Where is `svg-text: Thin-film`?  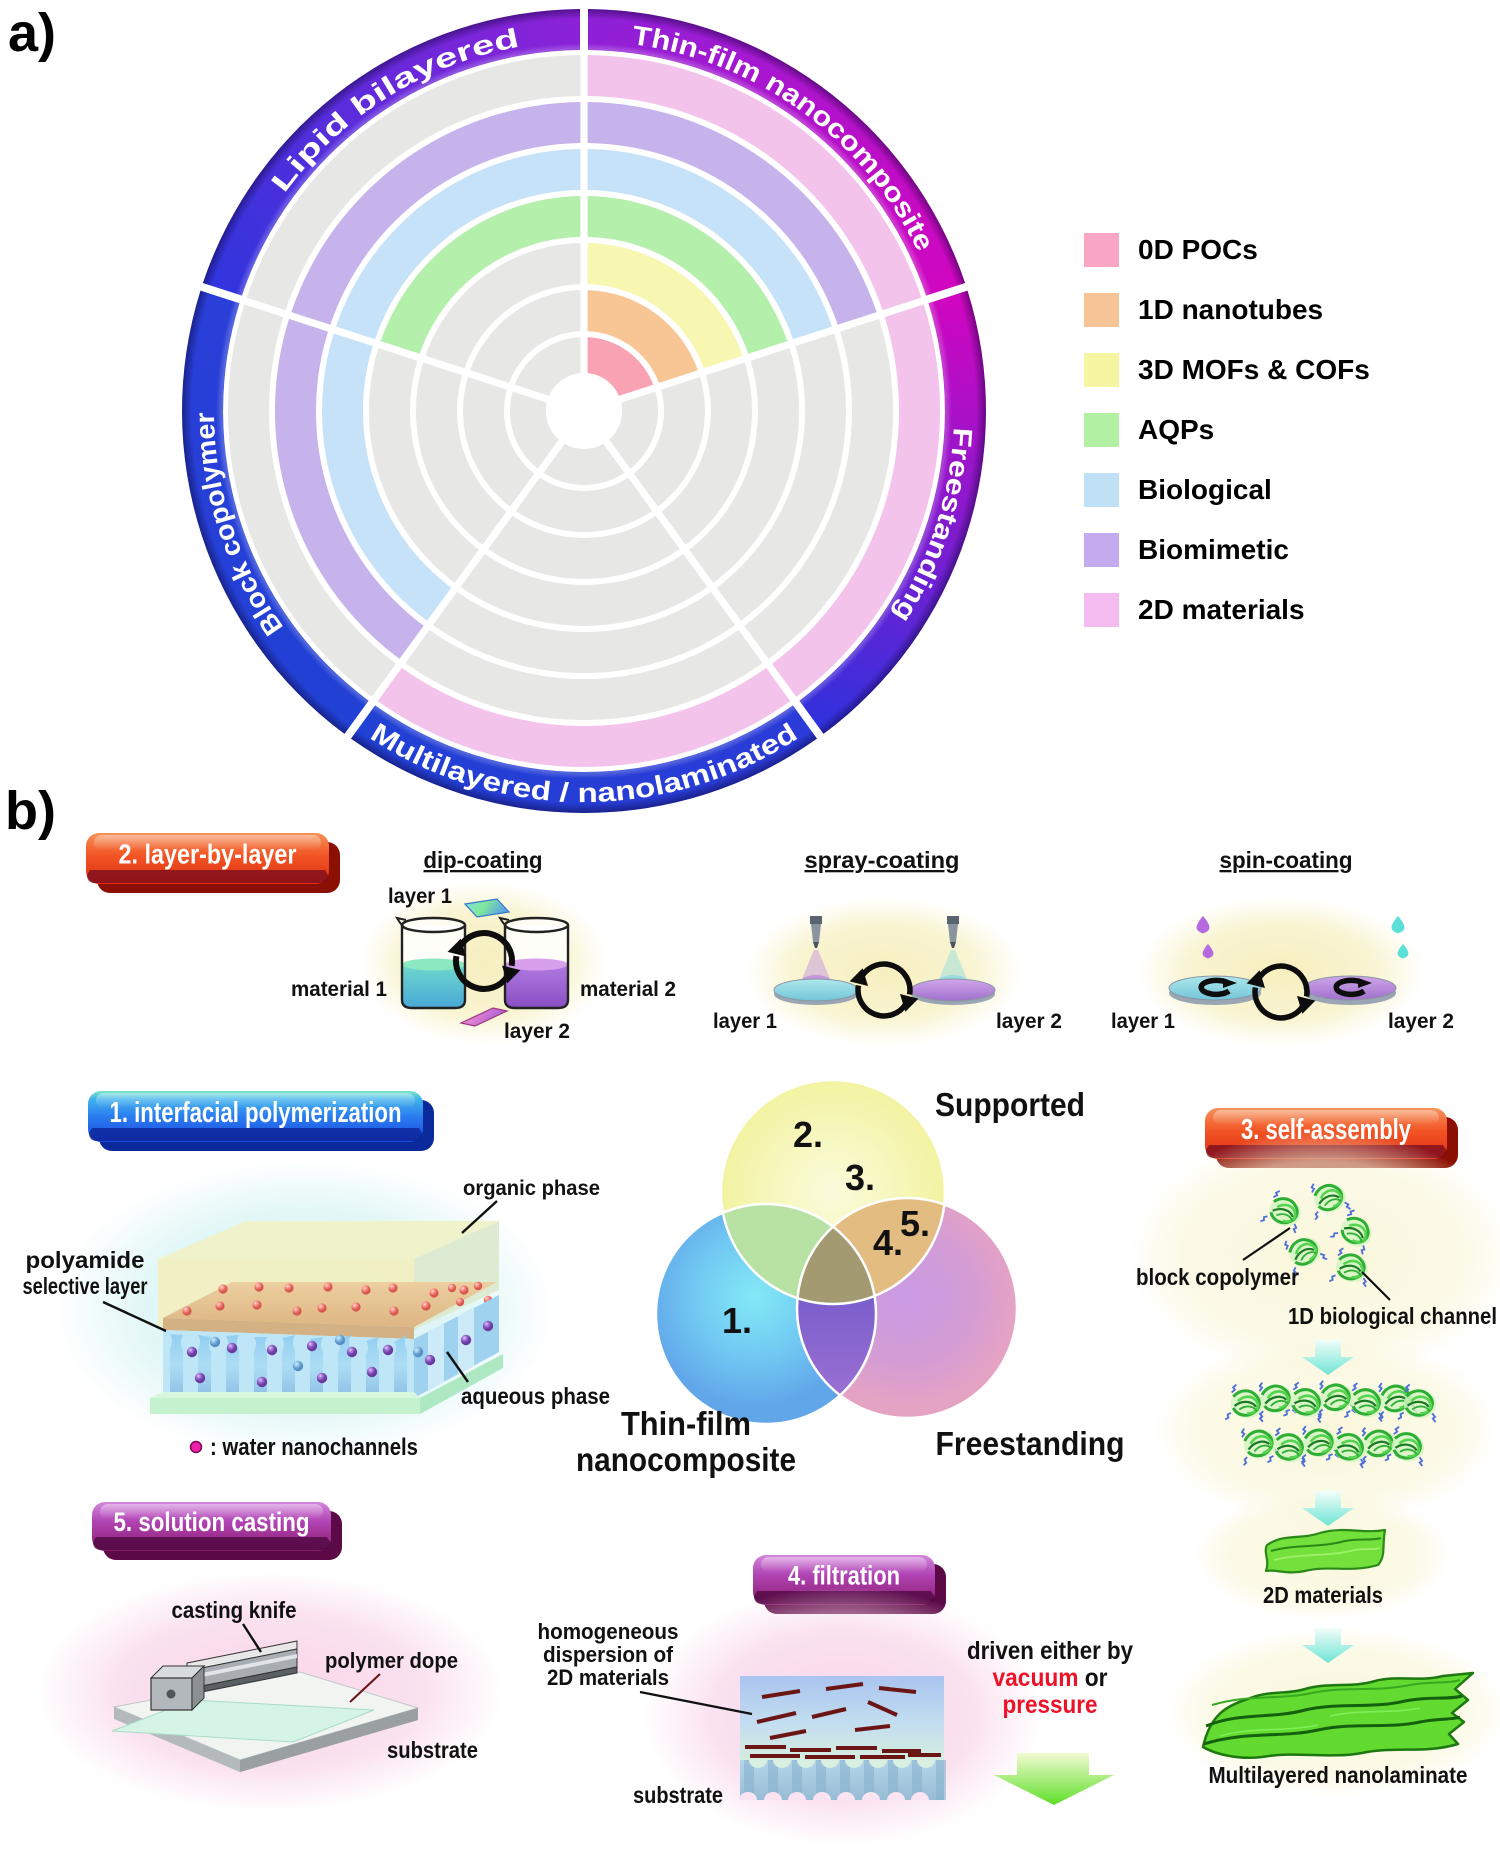
svg-text: Thin-film is located at coordinates (686, 1423).